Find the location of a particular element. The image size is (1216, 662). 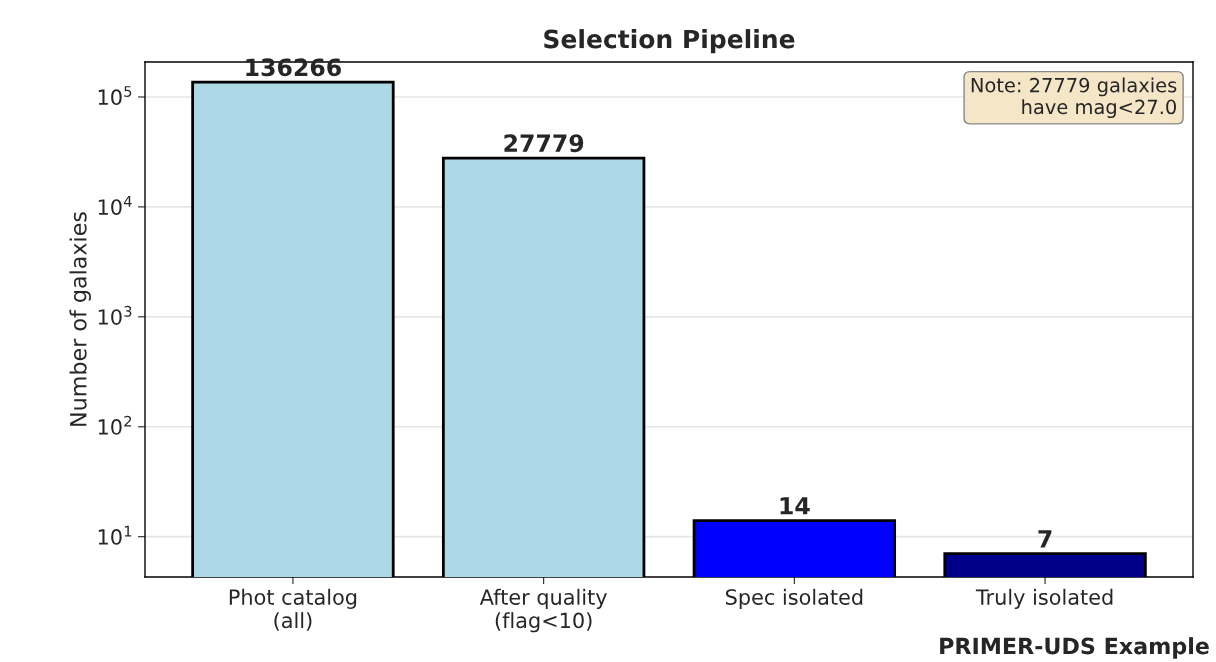

data-label: 27779 is located at coordinates (544, 143).